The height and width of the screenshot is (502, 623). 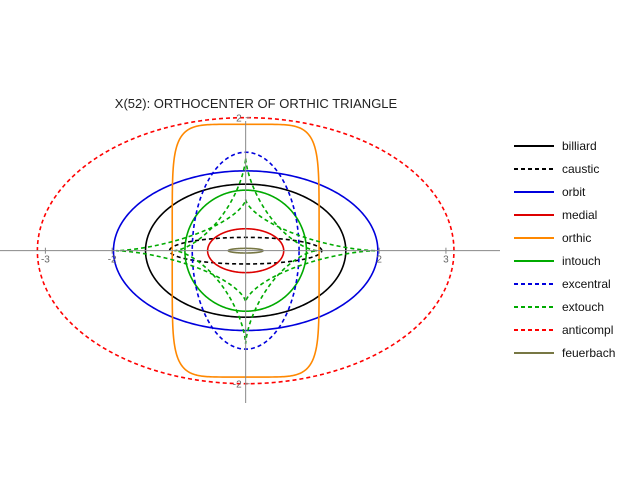 I want to click on legend-item-anticompl: anticompl, so click(x=563, y=330).